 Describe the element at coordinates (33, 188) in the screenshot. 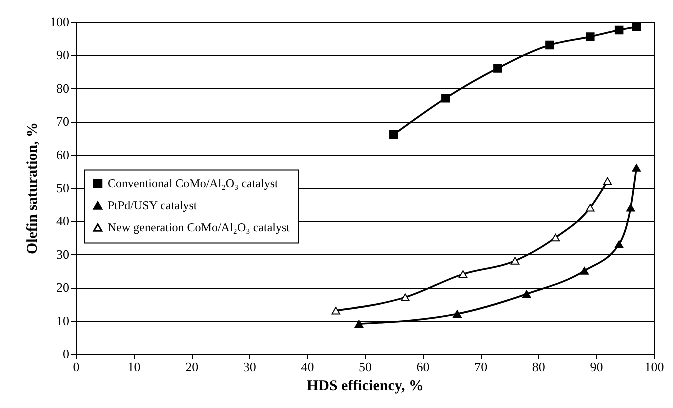

I see `y-axis-title: Olefin saturation, %` at that location.